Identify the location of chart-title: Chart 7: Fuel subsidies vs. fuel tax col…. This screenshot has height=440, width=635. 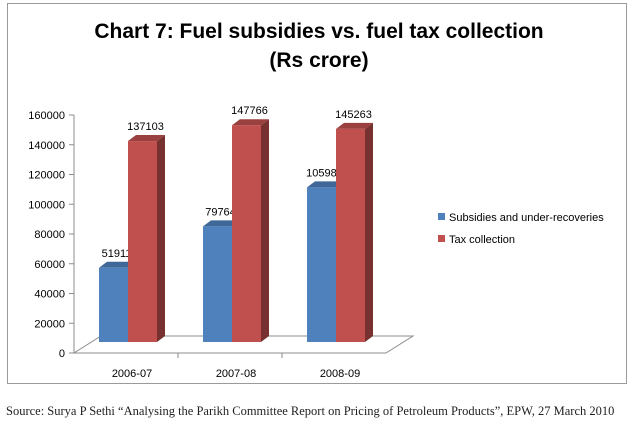
(318, 31).